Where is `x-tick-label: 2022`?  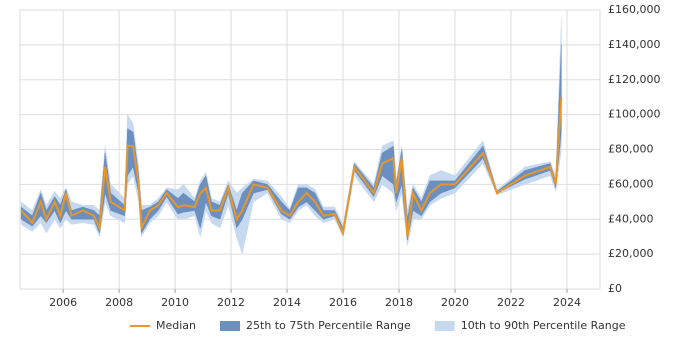
x-tick-label: 2022 is located at coordinates (511, 302).